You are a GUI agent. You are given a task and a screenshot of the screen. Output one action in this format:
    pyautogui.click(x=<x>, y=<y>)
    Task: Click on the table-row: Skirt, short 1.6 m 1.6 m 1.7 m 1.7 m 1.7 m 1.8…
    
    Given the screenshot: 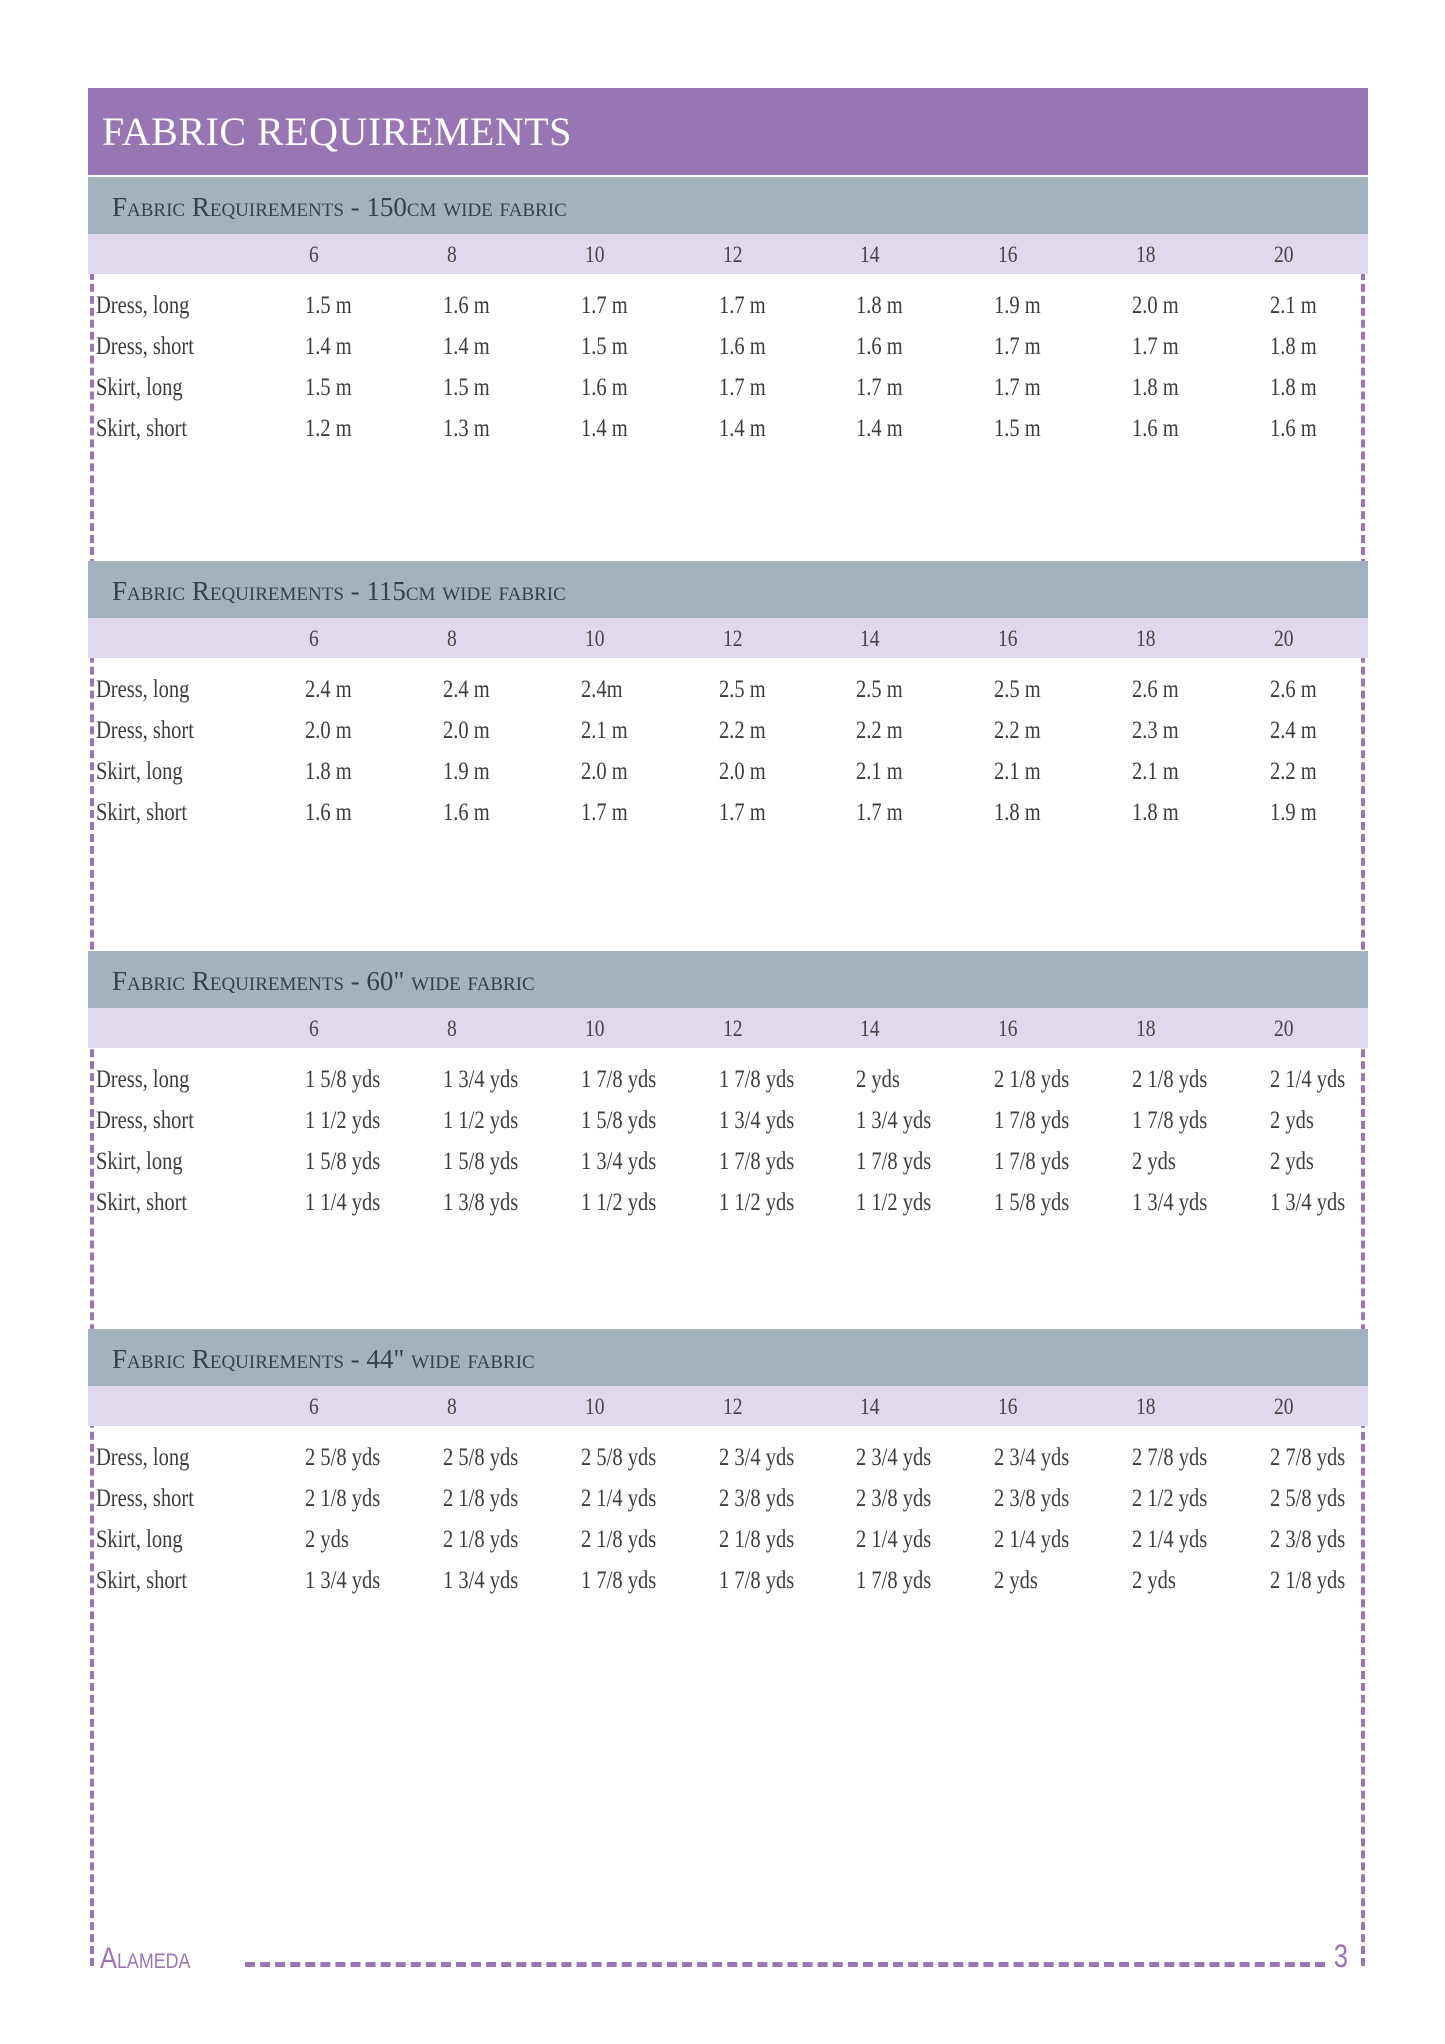 What is the action you would take?
    pyautogui.click(x=728, y=809)
    